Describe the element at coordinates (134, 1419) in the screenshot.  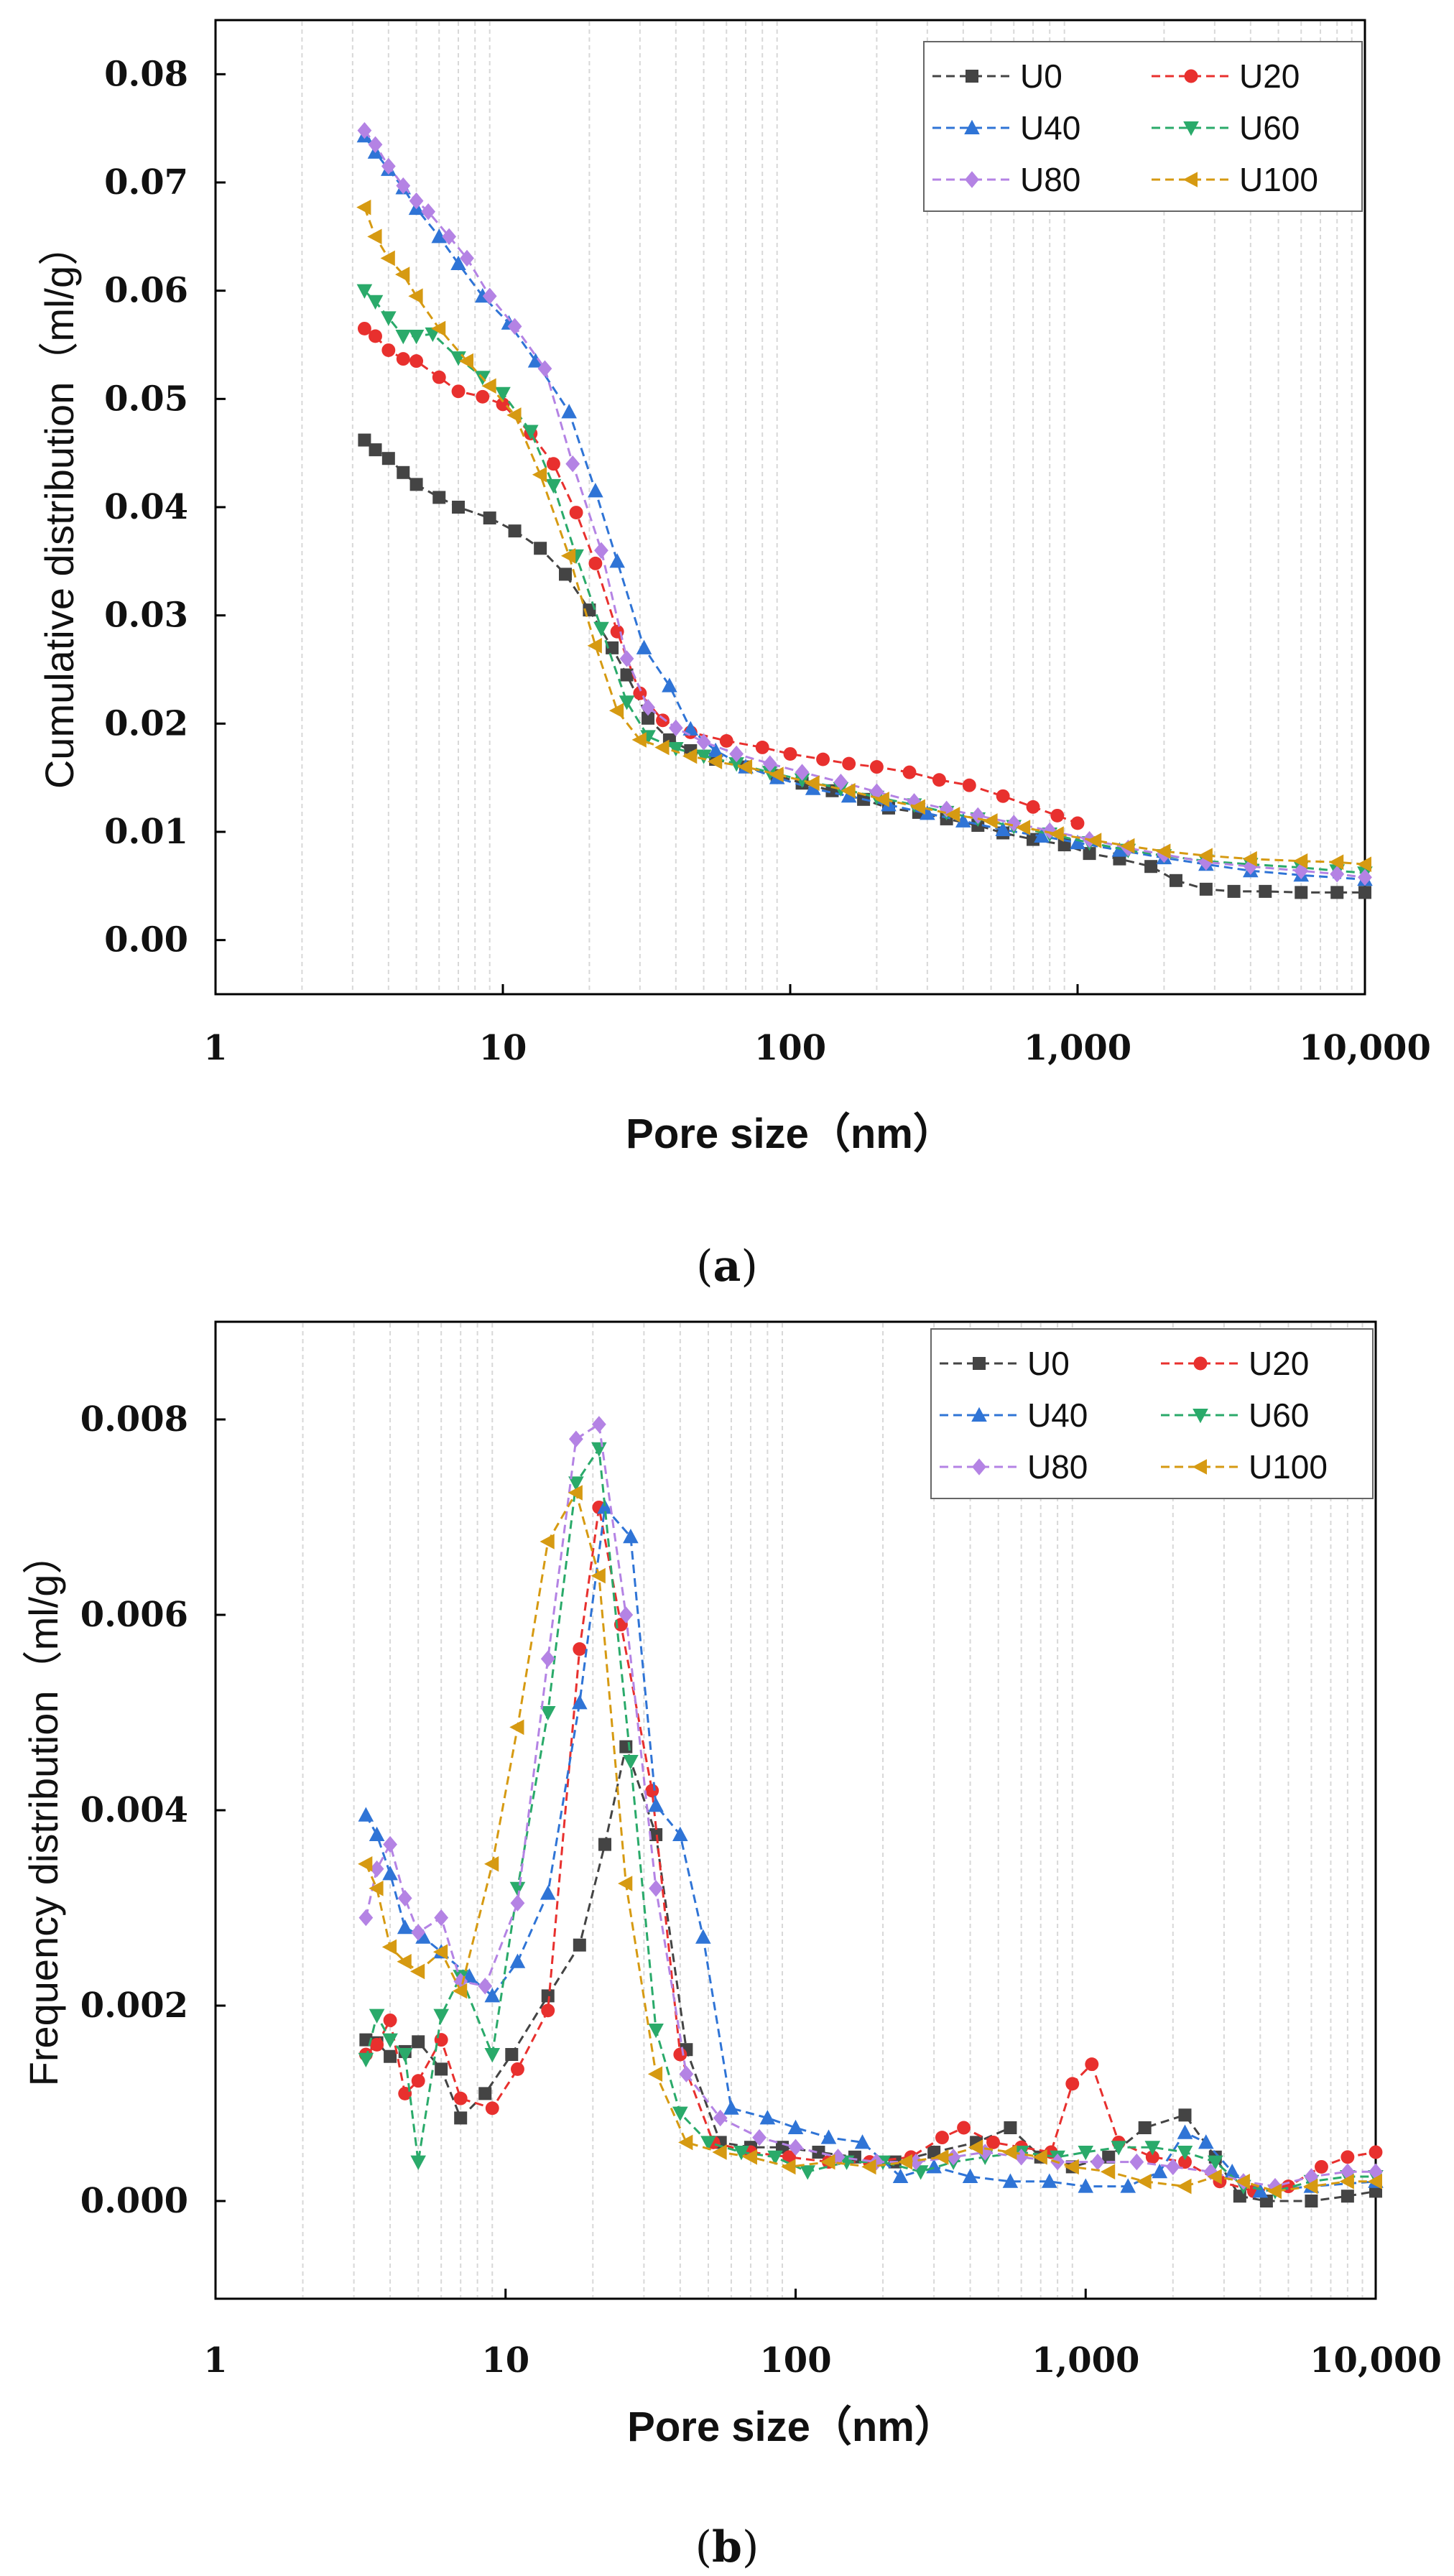
I see `panel-b-y-tick-label: 0.008` at that location.